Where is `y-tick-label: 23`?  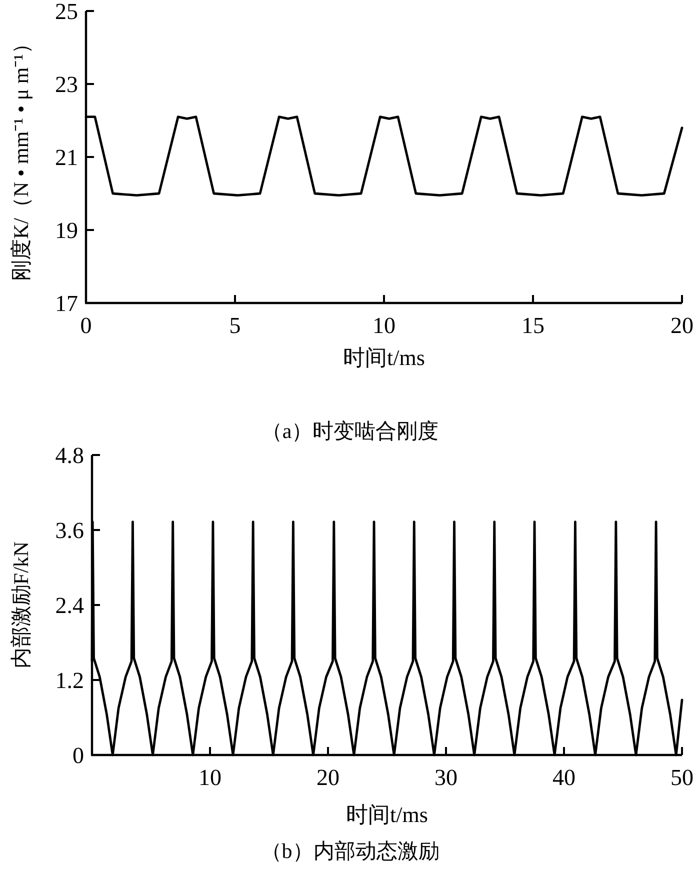 y-tick-label: 23 is located at coordinates (66, 84).